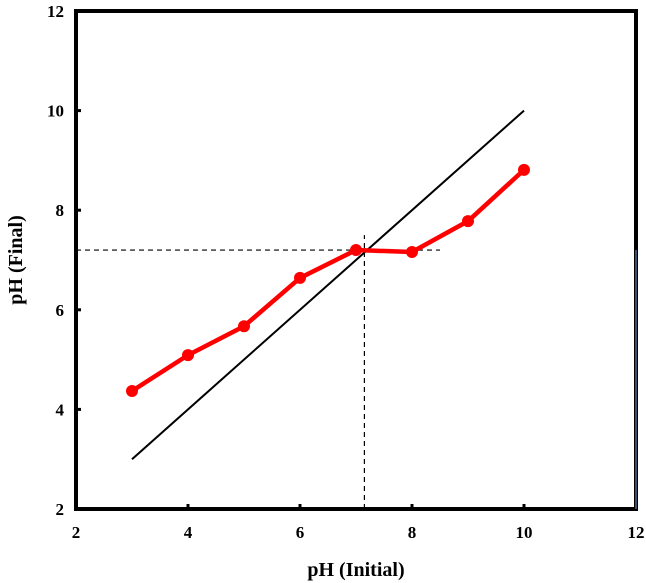  Describe the element at coordinates (188, 532) in the screenshot. I see `x-tick-label: 4` at that location.